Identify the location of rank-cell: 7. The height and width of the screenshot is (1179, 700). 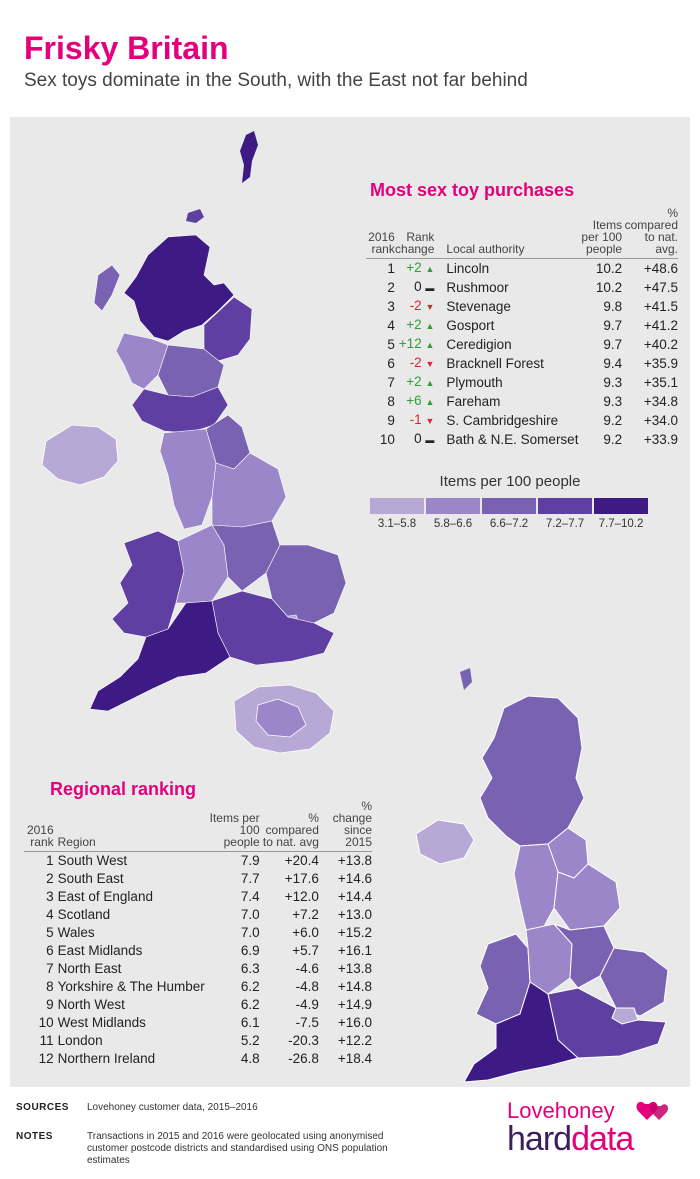
(391, 382).